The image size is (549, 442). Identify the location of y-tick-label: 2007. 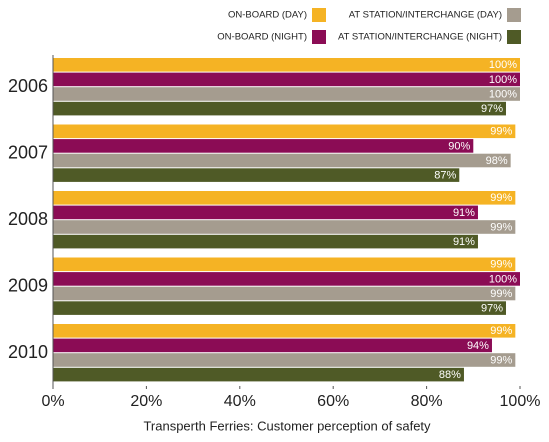
(28, 152).